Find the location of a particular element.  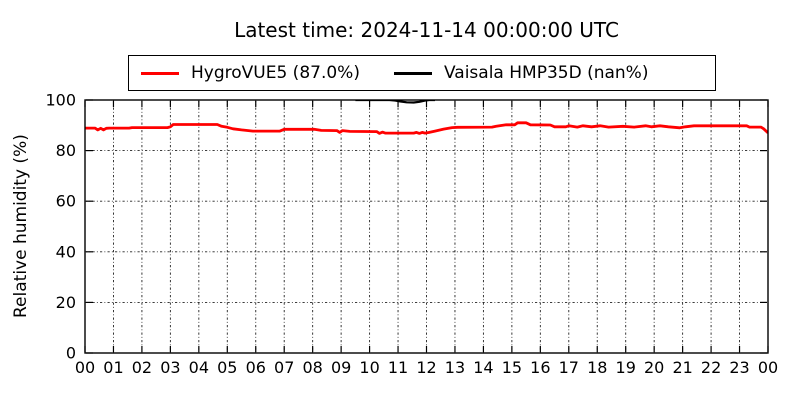

x-tick-label: 13 is located at coordinates (455, 367).